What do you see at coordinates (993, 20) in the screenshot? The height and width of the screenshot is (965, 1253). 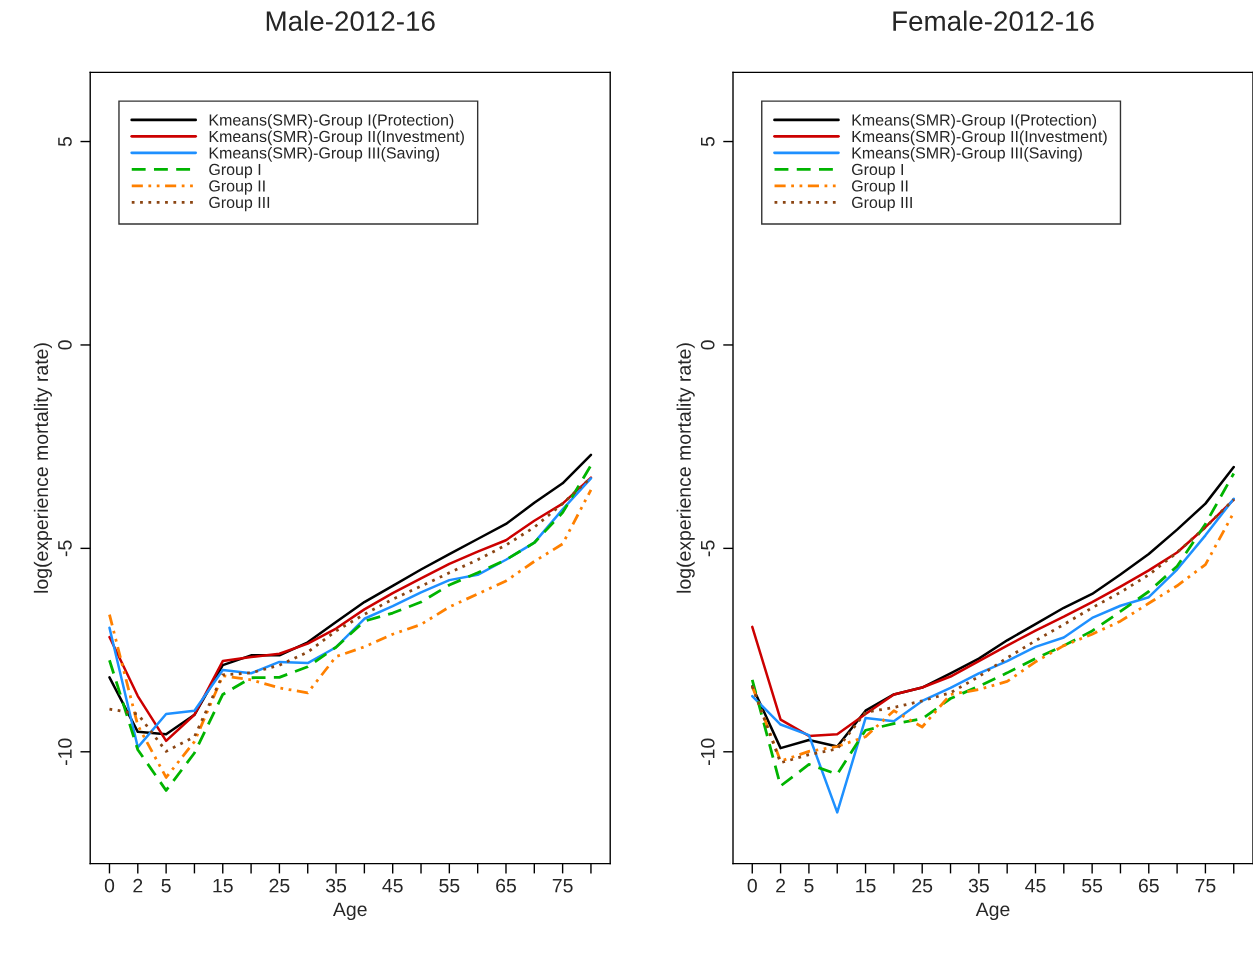 I see `chart-title: Female-2012-16` at bounding box center [993, 20].